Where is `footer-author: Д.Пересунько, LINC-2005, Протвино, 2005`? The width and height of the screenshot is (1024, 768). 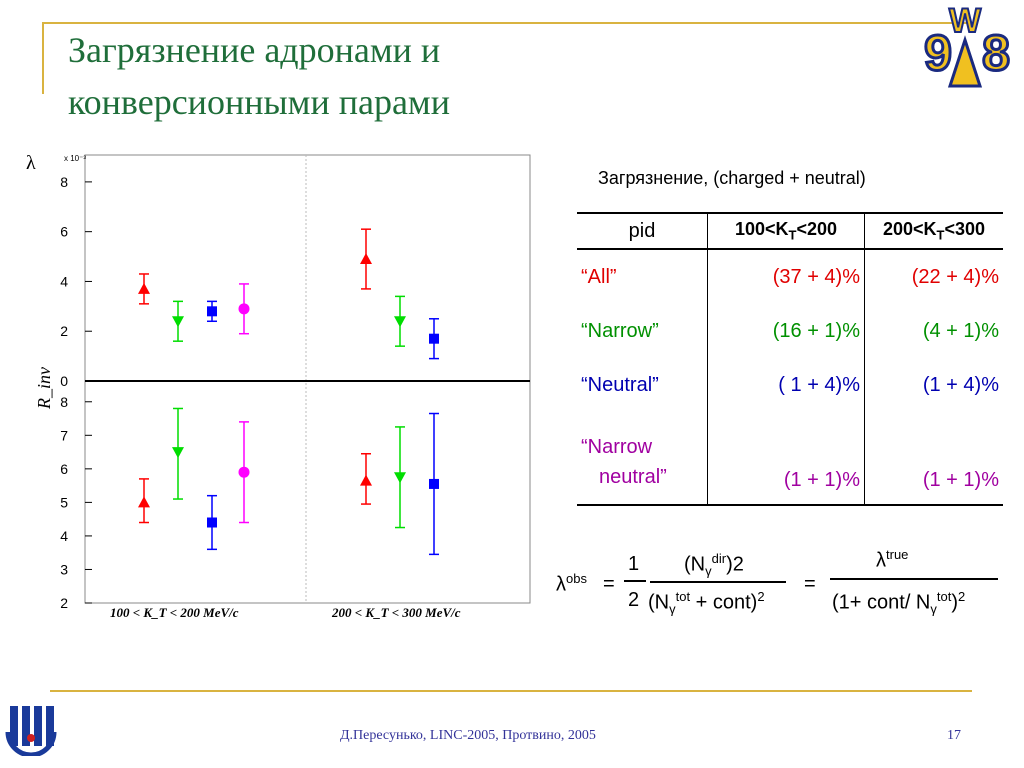
footer-author: Д.Пересунько, LINC-2005, Протвино, 2005 is located at coordinates (468, 735).